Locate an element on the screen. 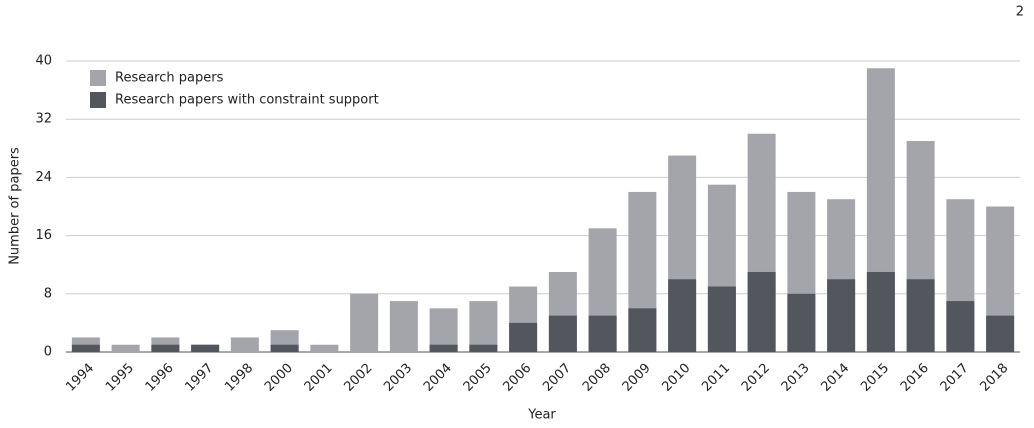 The image size is (1034, 428). x-tick-label: 1994 is located at coordinates (80, 378).